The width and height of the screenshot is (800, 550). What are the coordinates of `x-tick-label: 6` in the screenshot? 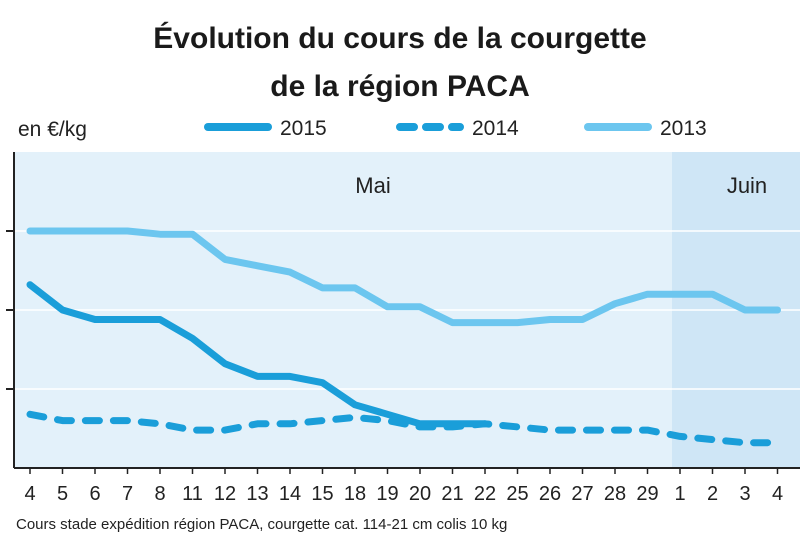 It's located at (94, 494).